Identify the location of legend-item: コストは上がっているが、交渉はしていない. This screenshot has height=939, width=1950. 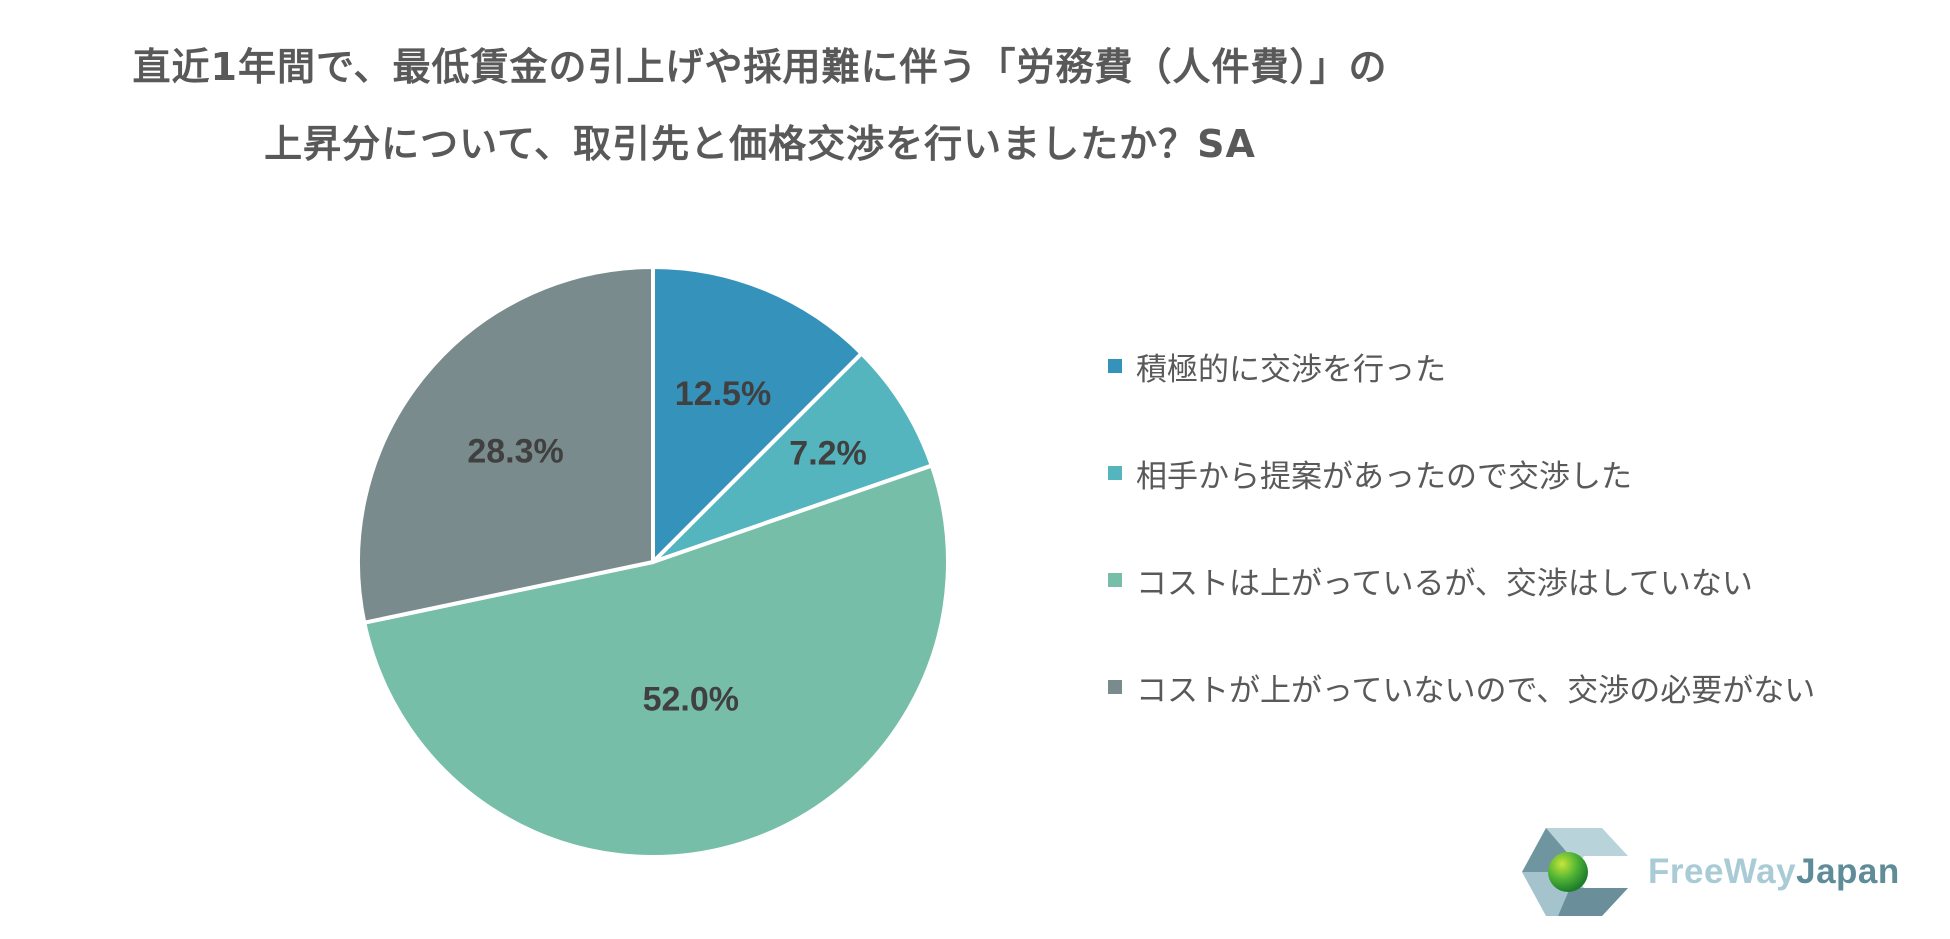
(1461, 582).